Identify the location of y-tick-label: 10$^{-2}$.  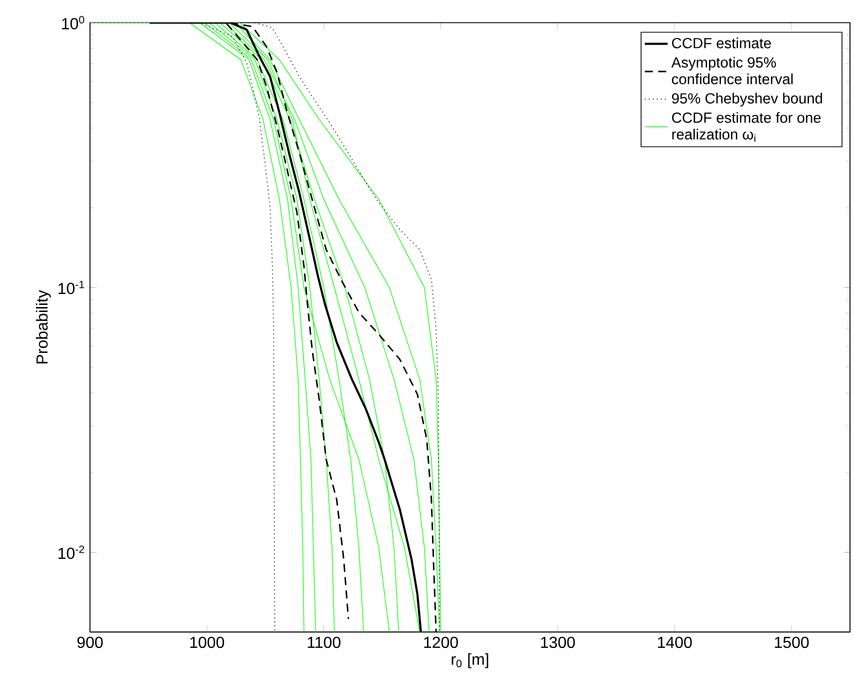
(71, 552).